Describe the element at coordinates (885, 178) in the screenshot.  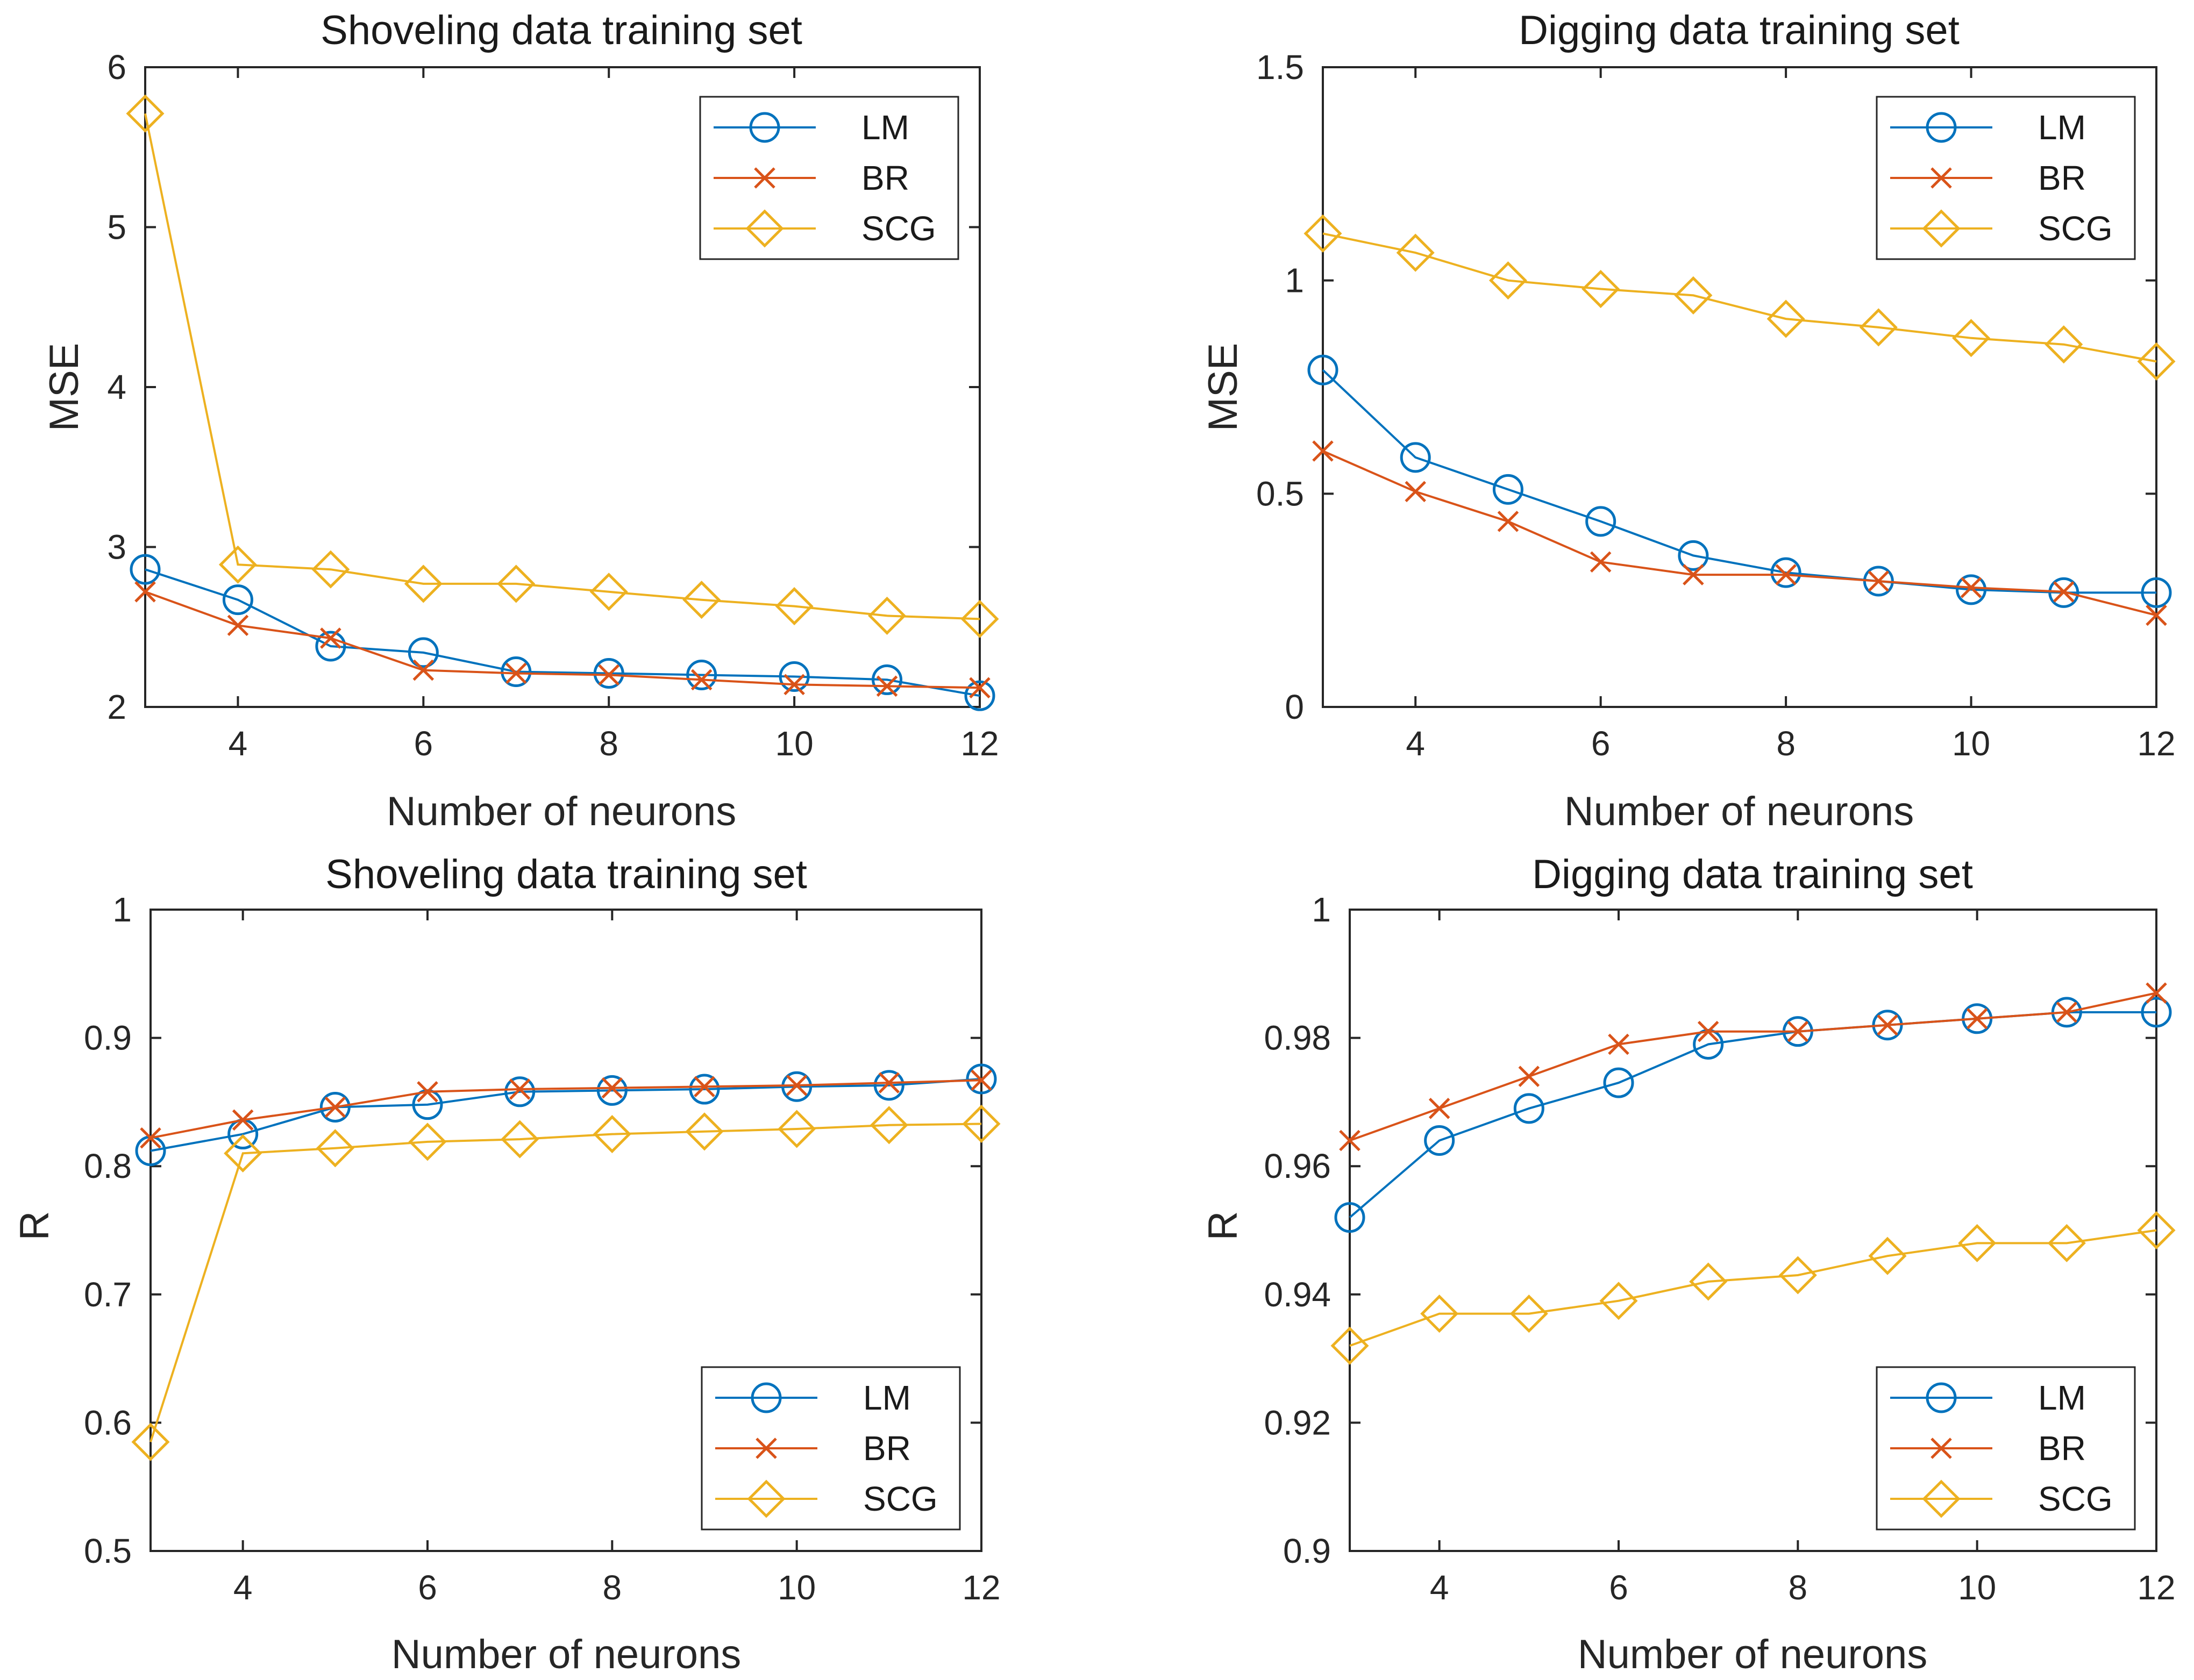
I see `legend-label-br: BR` at that location.